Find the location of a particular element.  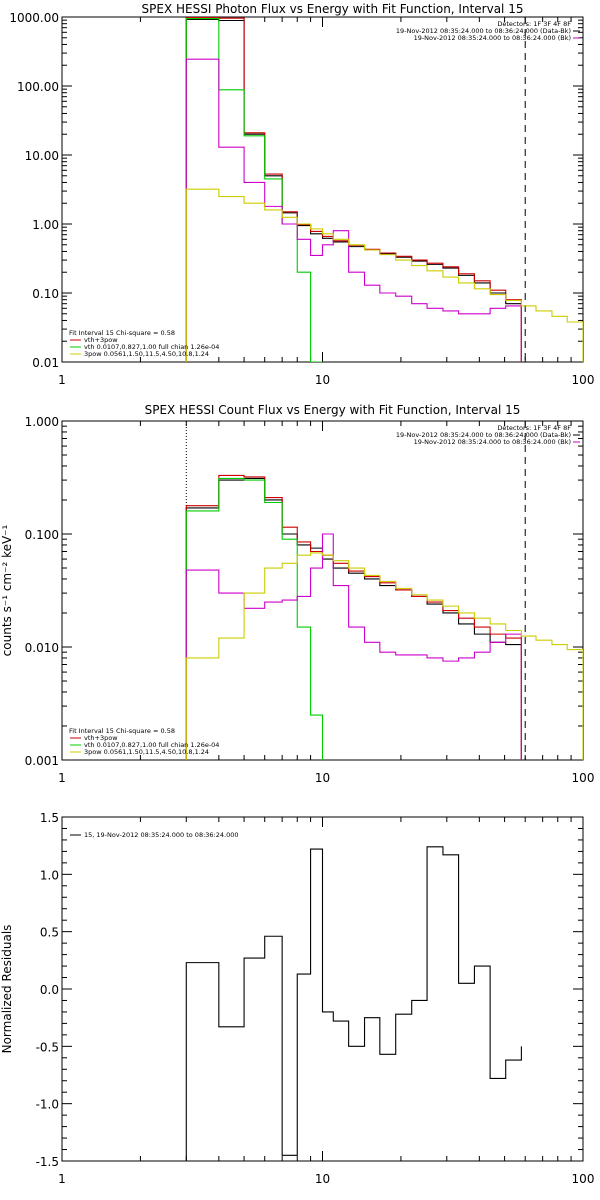

y-tick-label: -0.5 is located at coordinates (47, 1047).